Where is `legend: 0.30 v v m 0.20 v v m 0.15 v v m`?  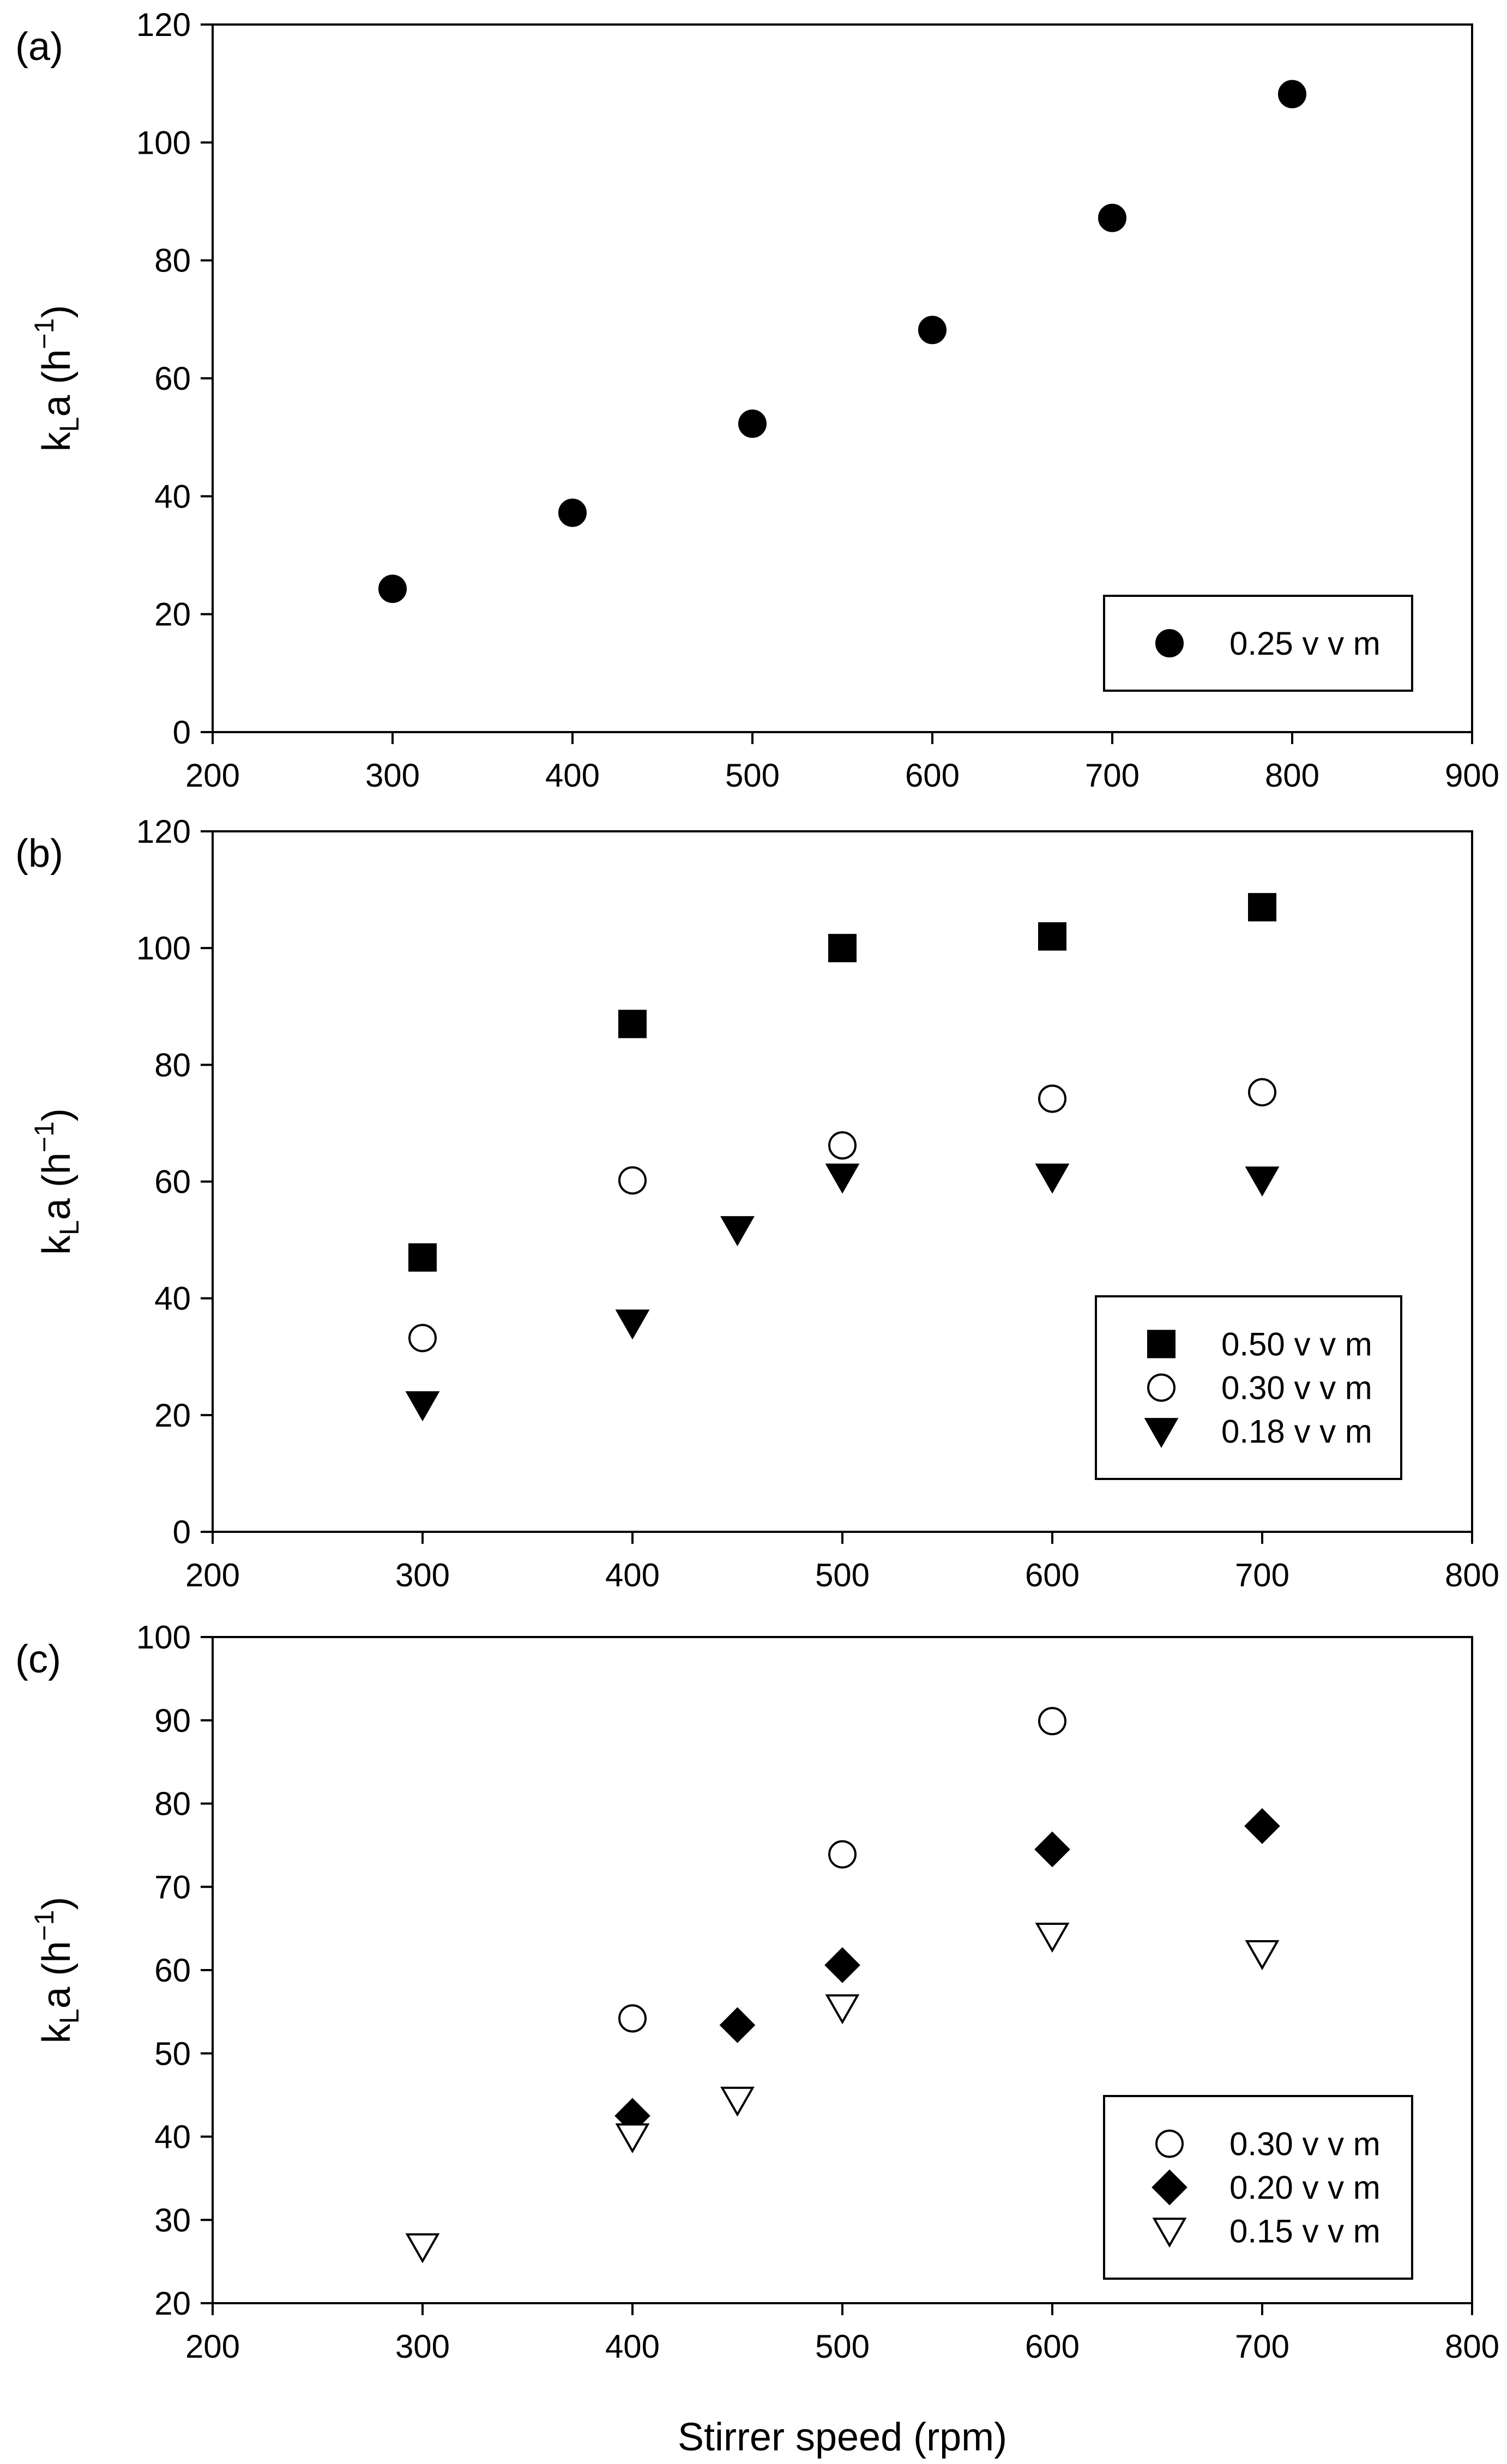
legend: 0.30 v v m 0.20 v v m 0.15 v v m is located at coordinates (1258, 2188).